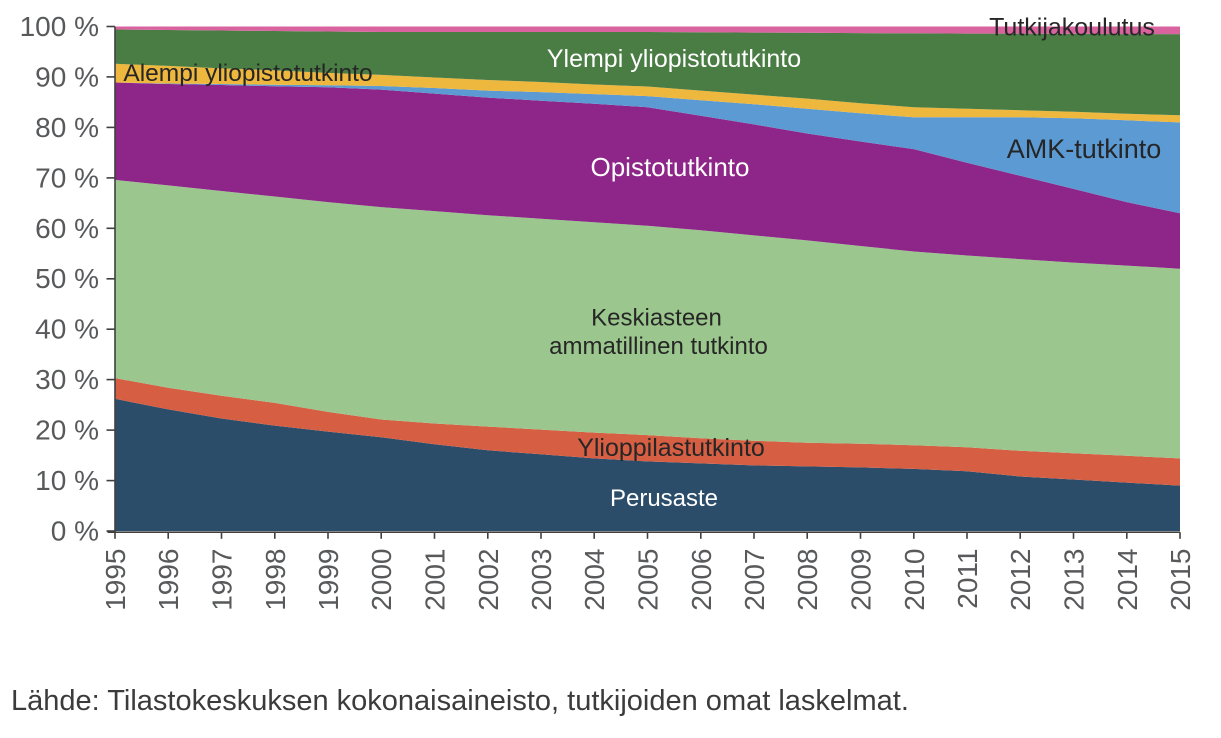 The width and height of the screenshot is (1221, 738). What do you see at coordinates (67, 430) in the screenshot?
I see `svg-text: 20 %` at bounding box center [67, 430].